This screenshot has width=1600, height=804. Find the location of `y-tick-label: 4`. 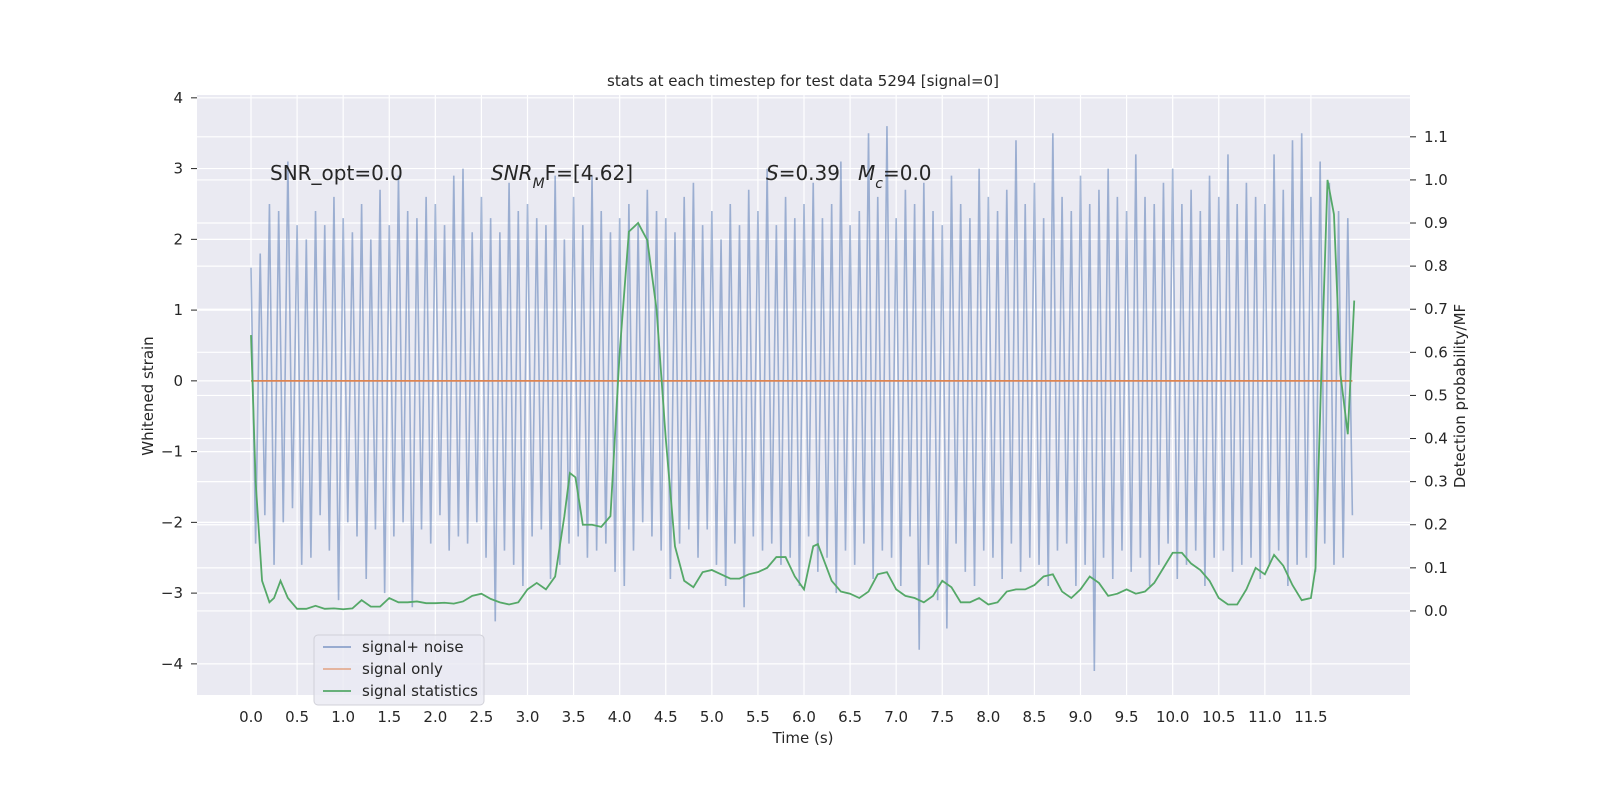

y-tick-label: 4 is located at coordinates (178, 98).